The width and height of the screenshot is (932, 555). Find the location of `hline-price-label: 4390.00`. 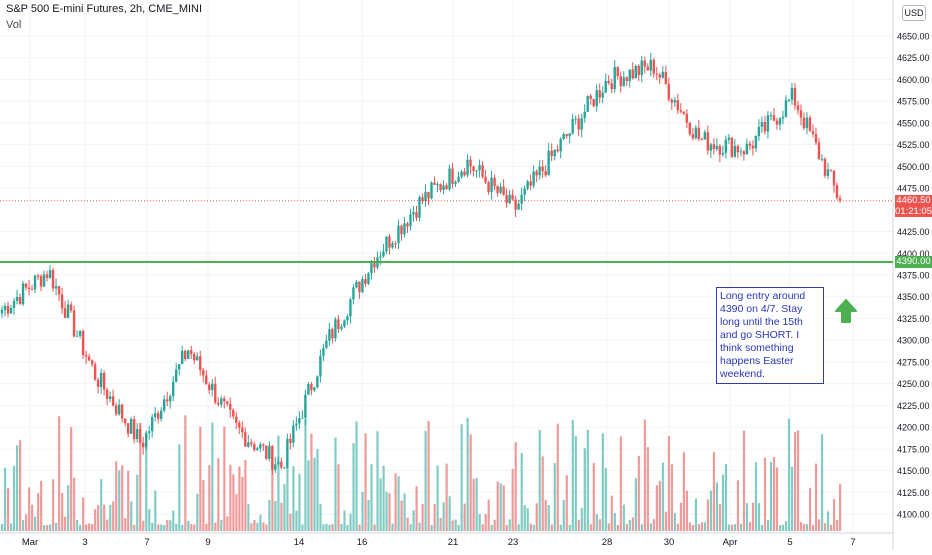

hline-price-label: 4390.00 is located at coordinates (913, 261).